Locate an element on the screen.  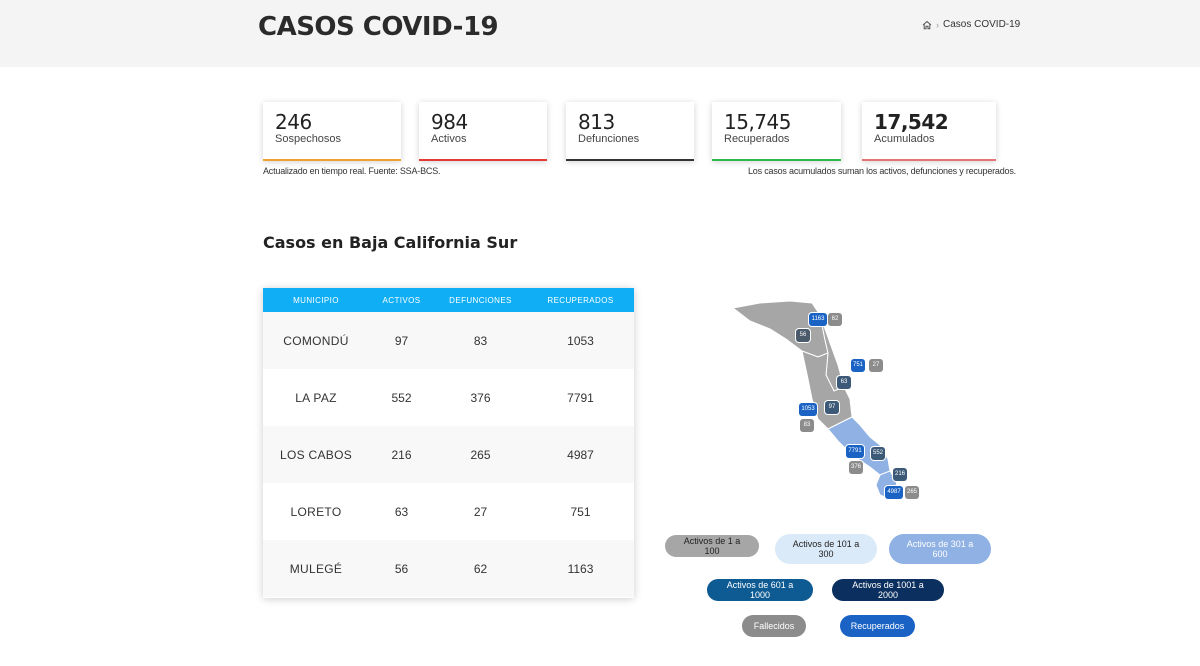
stat-card-recuperados: 15,745 Recuperados is located at coordinates (776, 131).